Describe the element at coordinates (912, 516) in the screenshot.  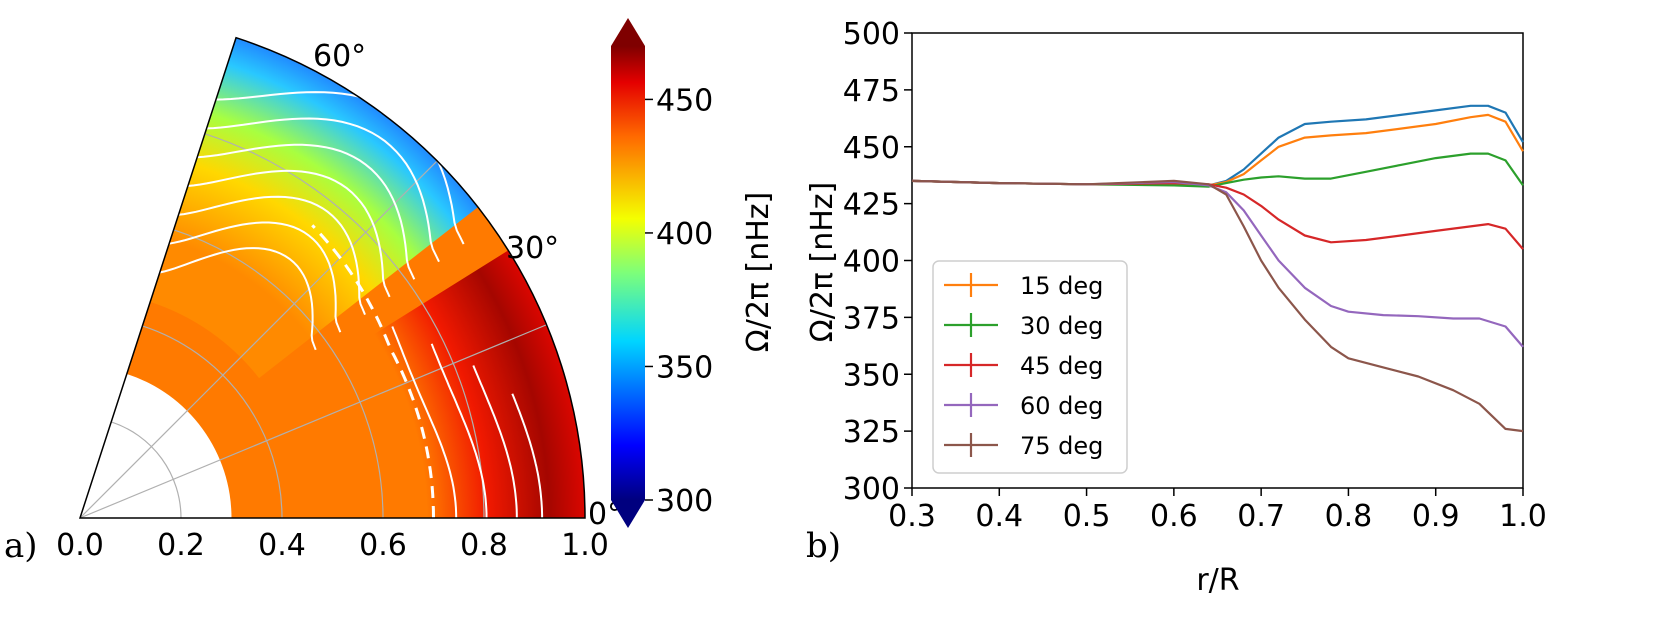
I see `x-tick-label: 0.3` at that location.